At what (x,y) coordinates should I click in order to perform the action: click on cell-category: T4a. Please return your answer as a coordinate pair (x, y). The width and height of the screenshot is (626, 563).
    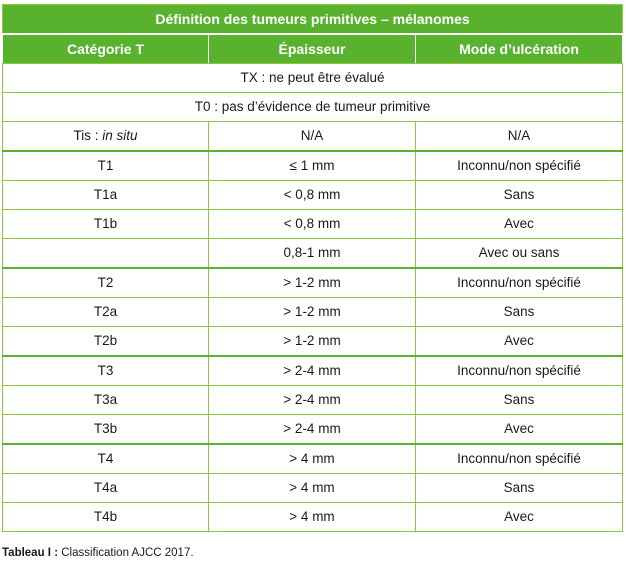
    Looking at the image, I should click on (105, 488).